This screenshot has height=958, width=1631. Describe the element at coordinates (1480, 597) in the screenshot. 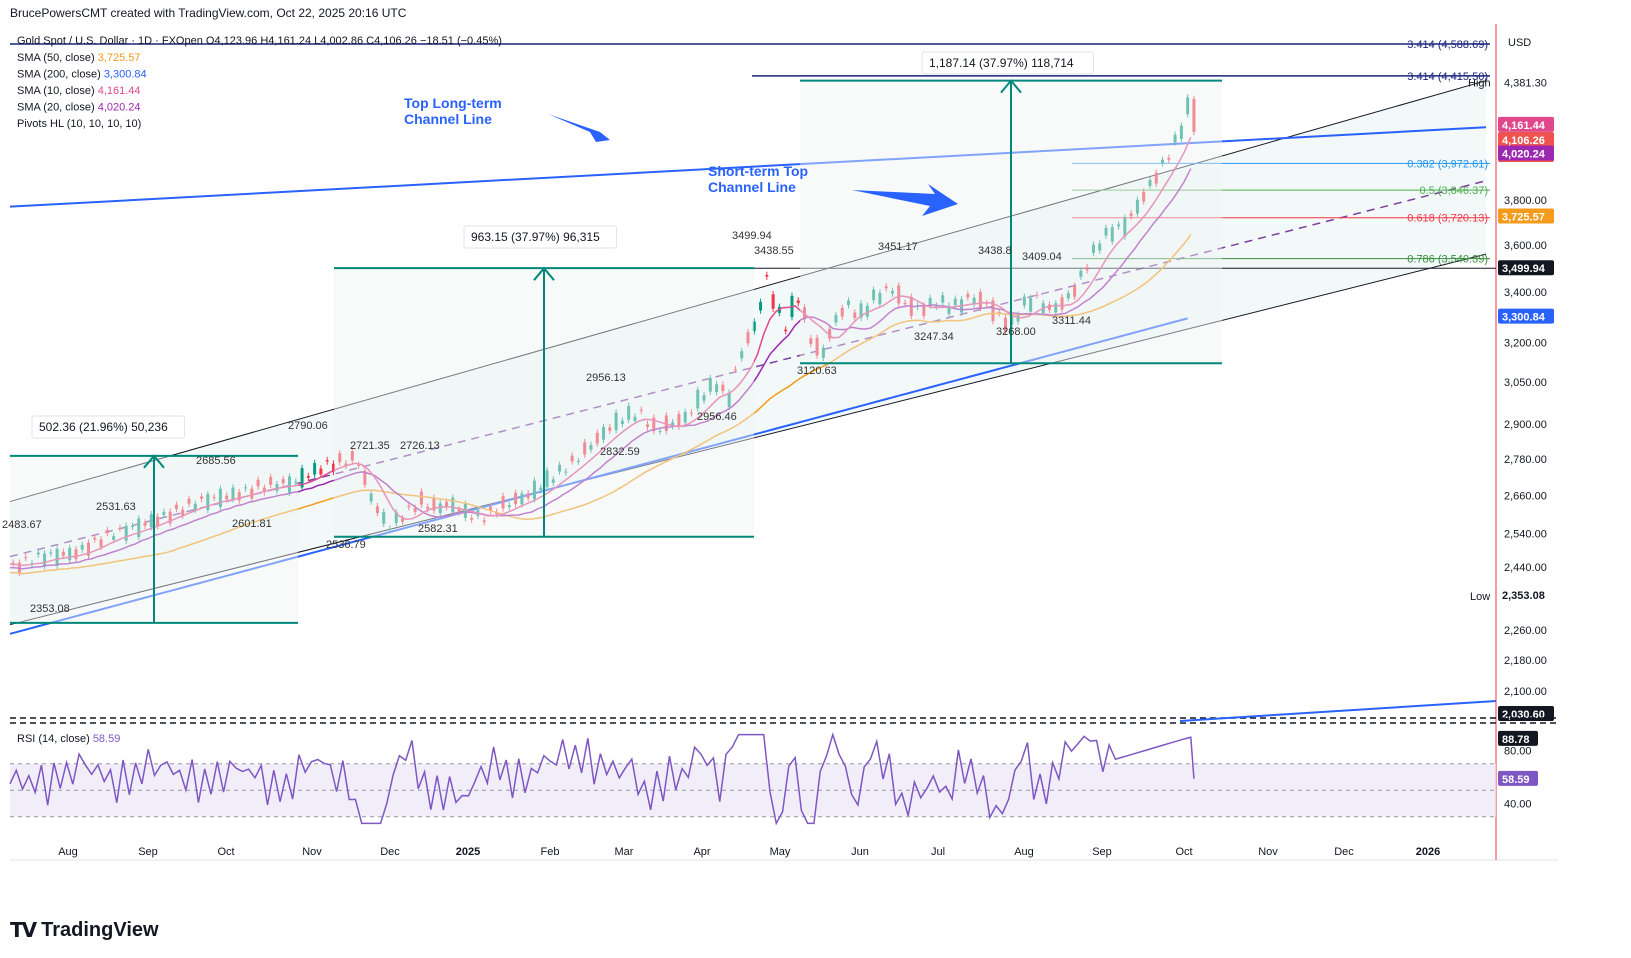

I see `low-label: Low` at that location.